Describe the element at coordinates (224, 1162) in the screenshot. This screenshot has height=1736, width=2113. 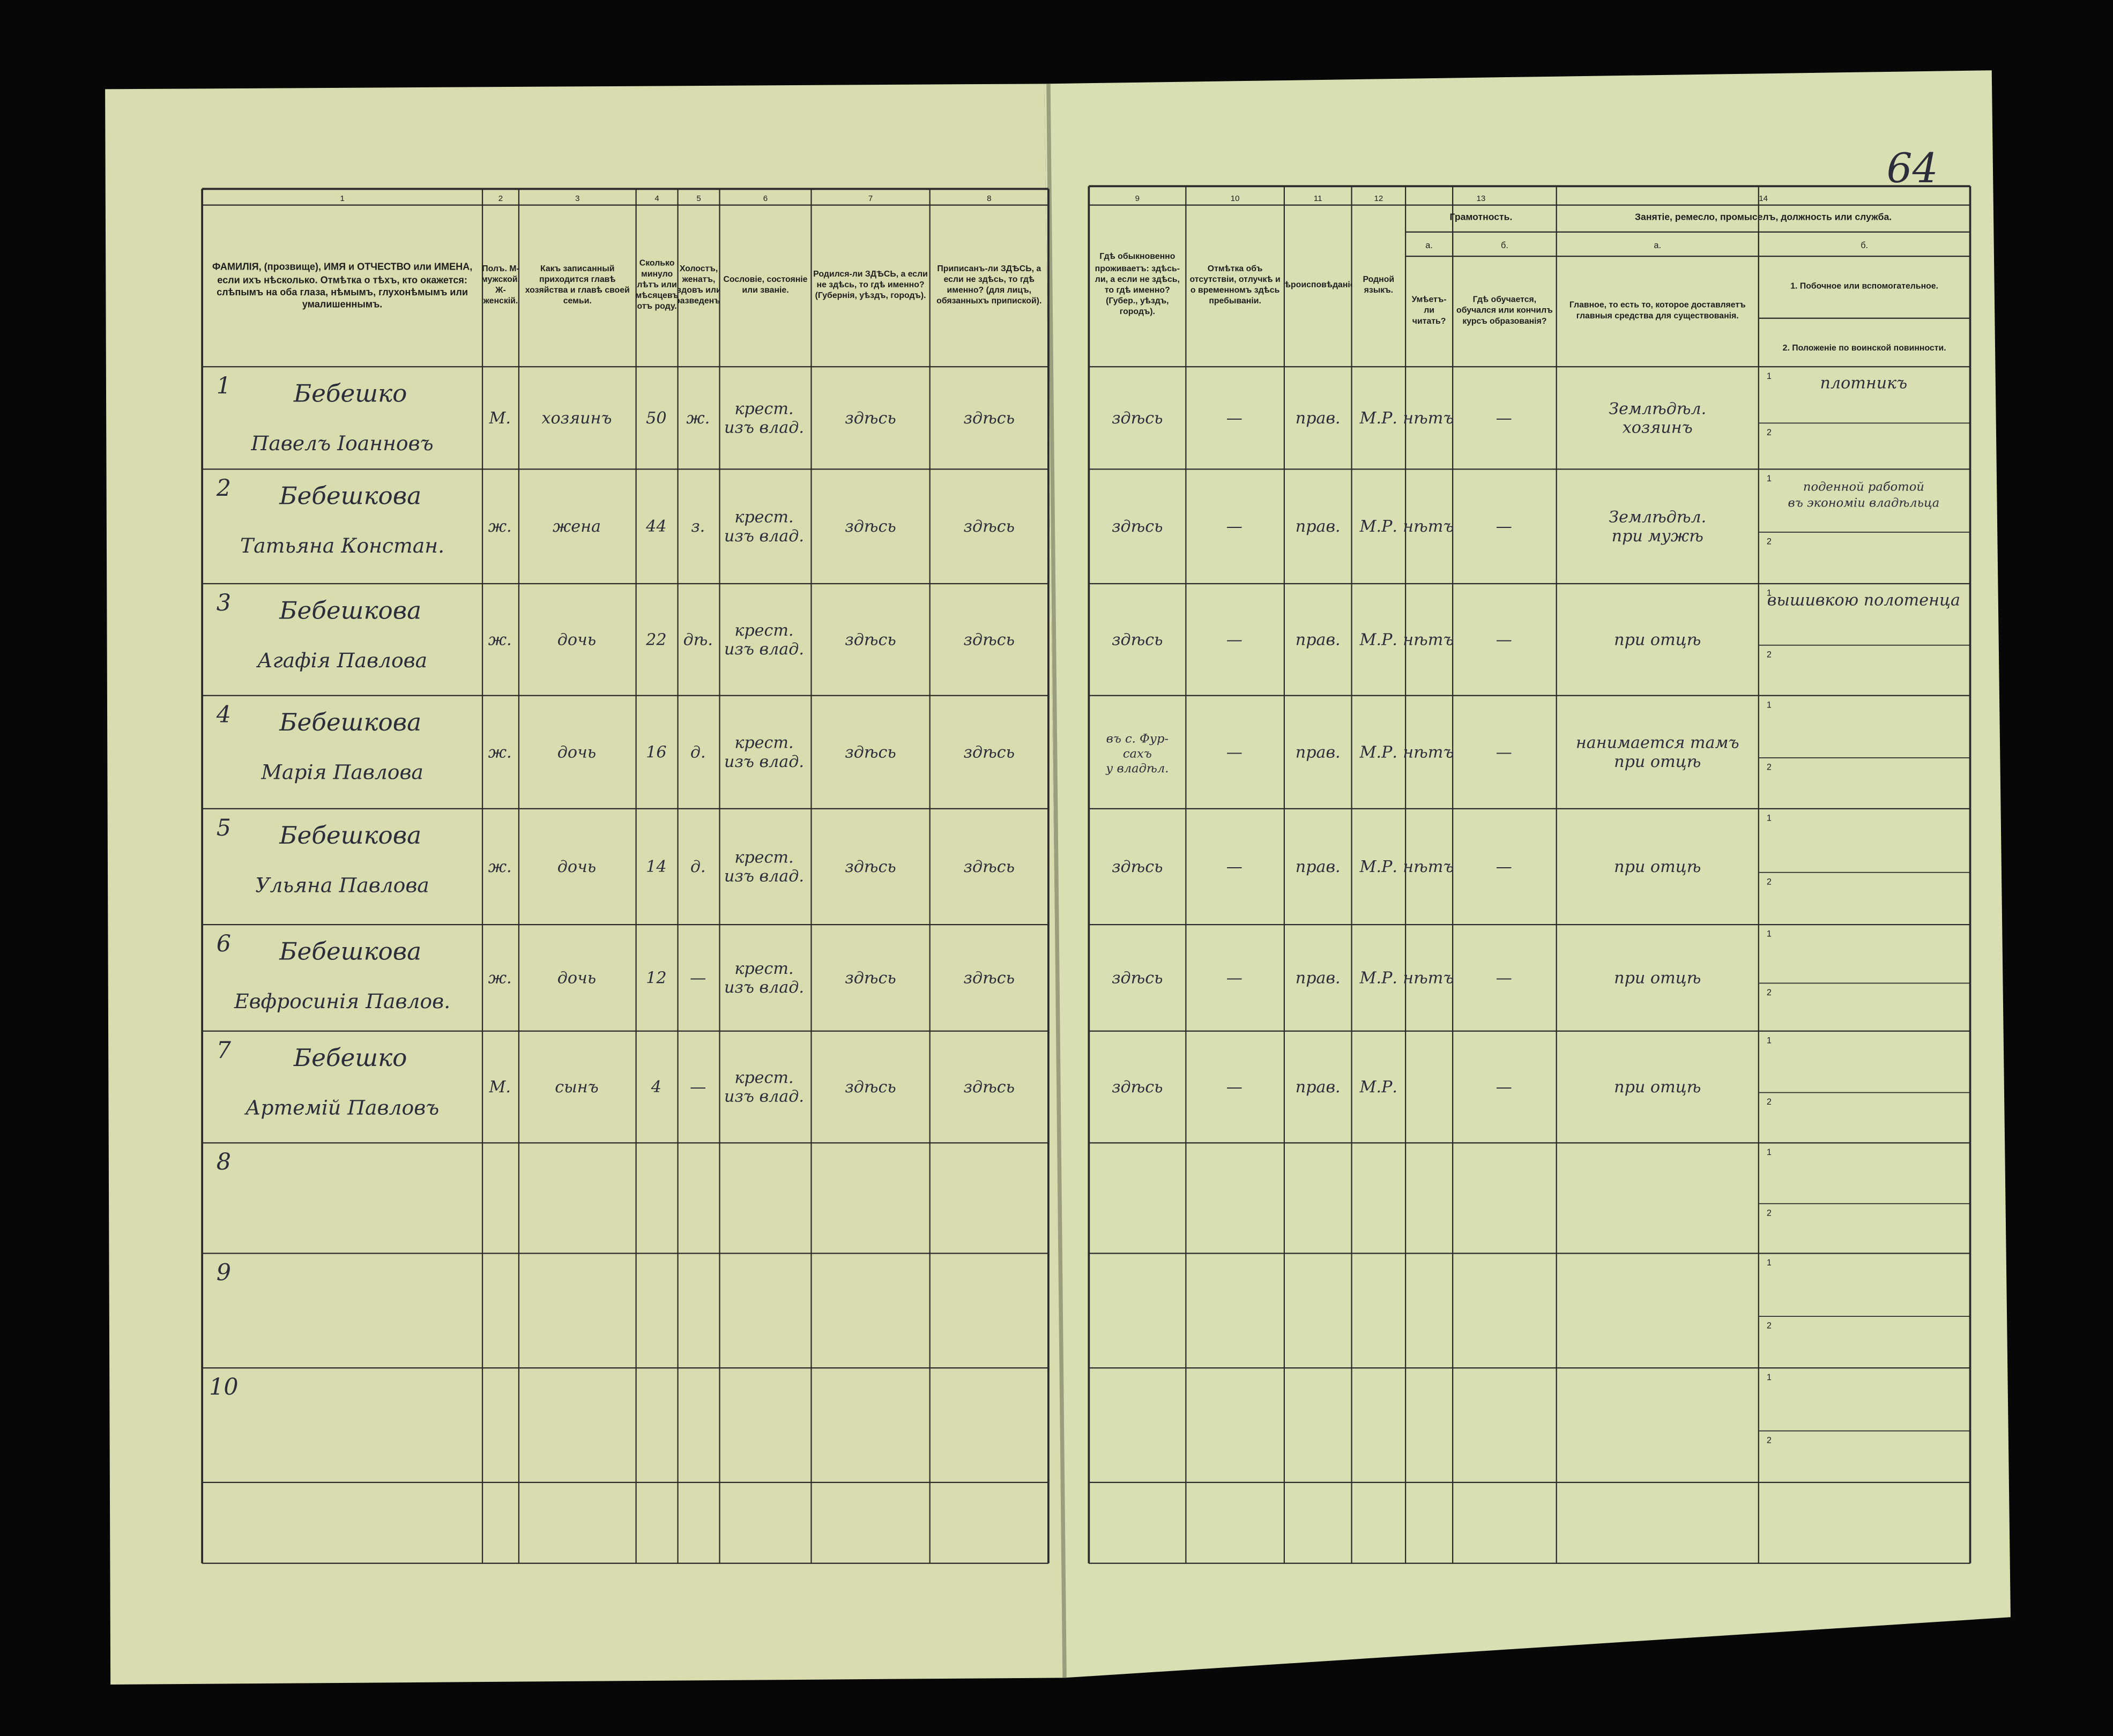
I see `row-number: 8` at that location.